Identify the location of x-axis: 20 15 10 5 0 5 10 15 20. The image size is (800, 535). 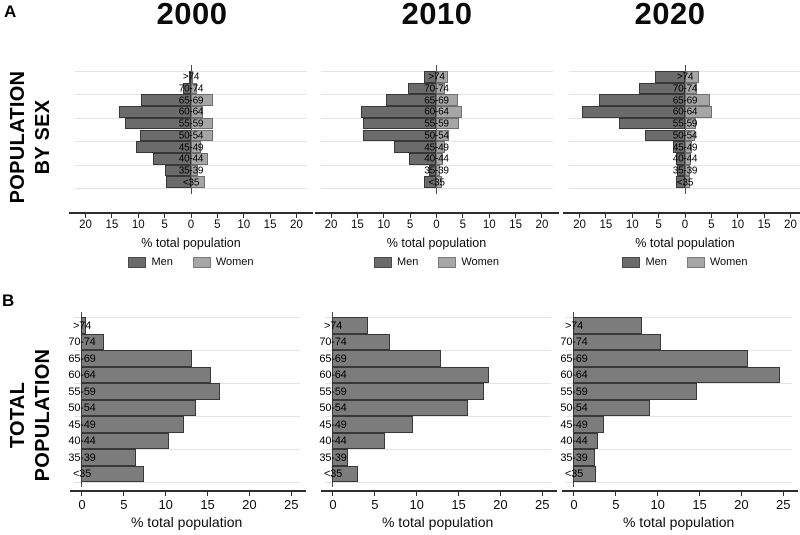
(191, 223).